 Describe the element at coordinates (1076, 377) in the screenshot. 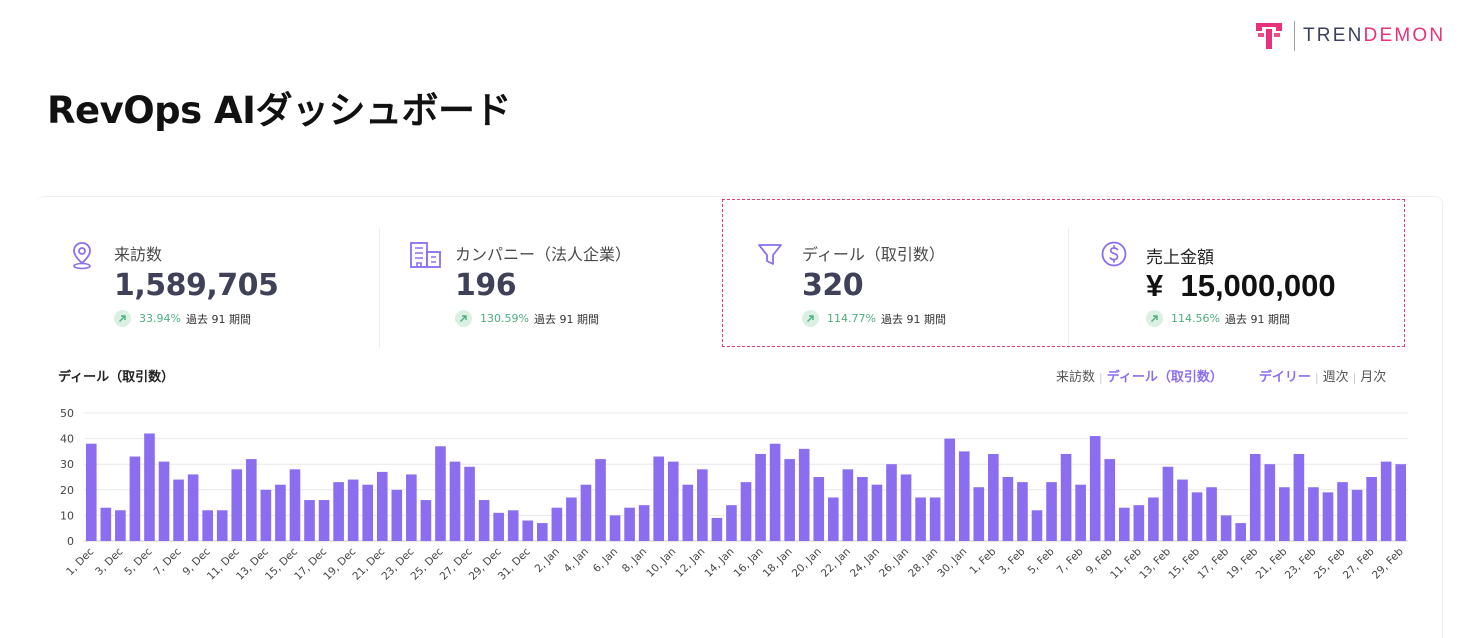

I see `toggle-metric-visits: 来訪数` at that location.